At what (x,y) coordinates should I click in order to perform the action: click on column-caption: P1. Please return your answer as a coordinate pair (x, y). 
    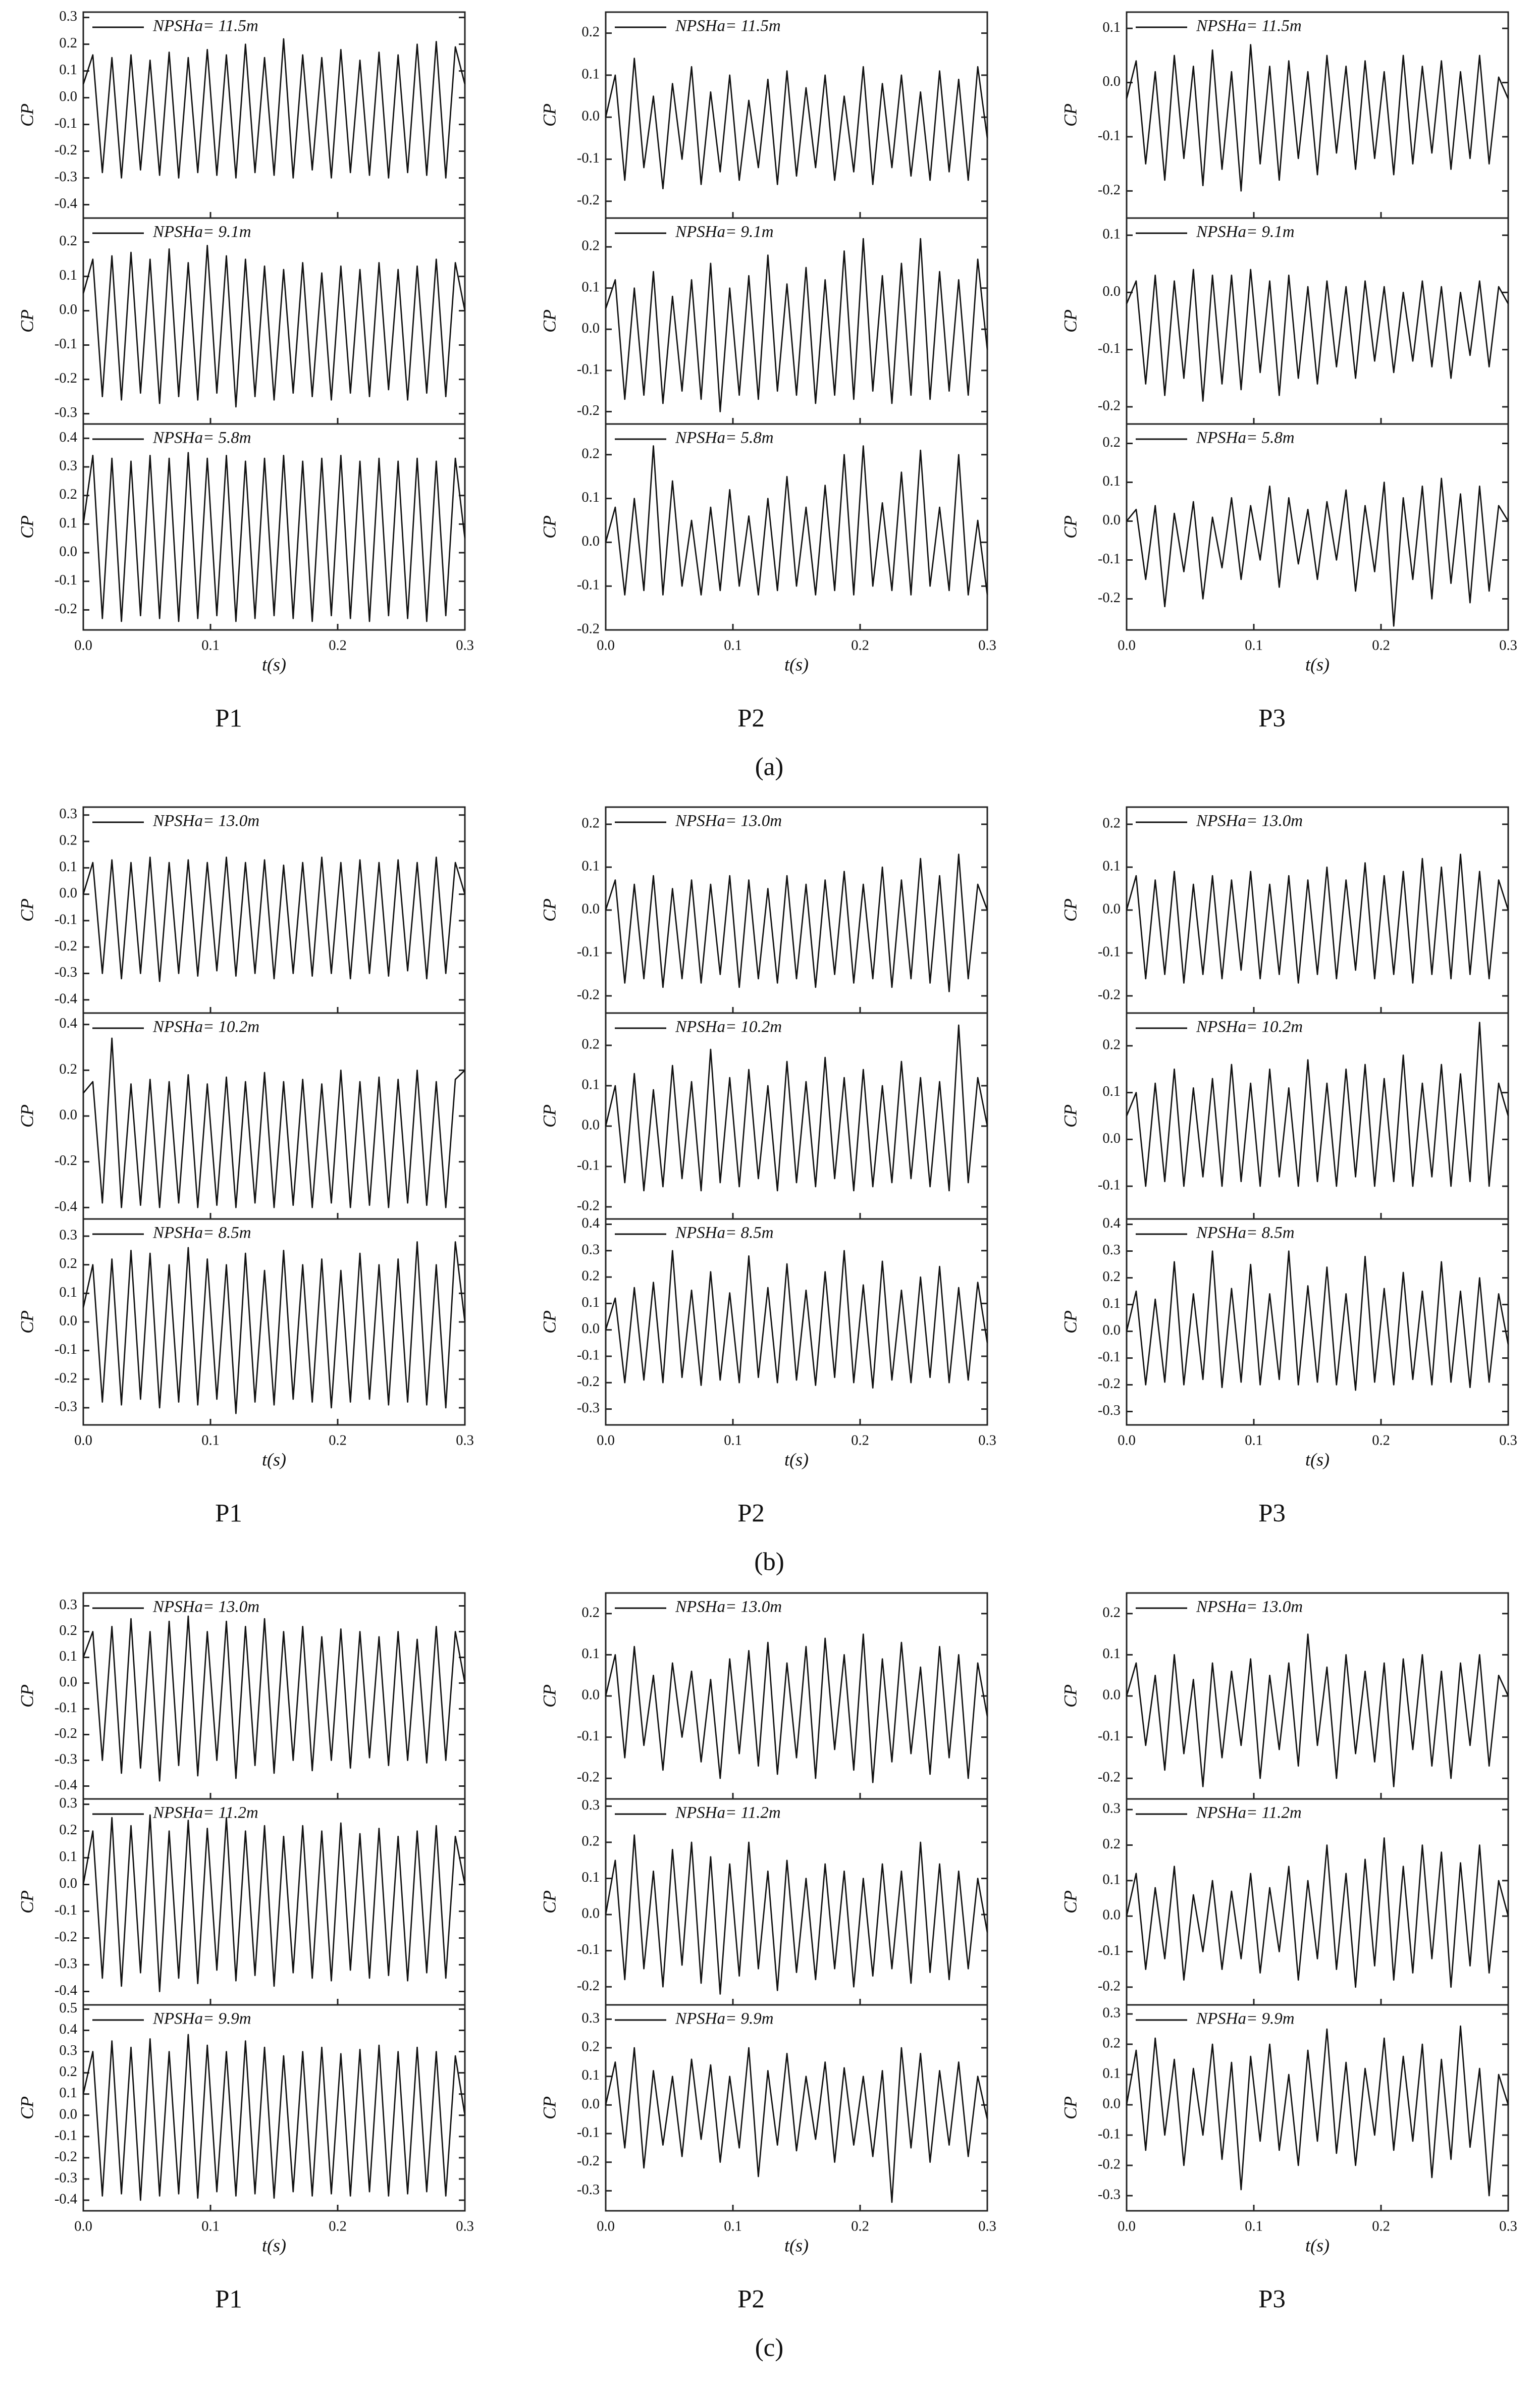
    Looking at the image, I should click on (228, 719).